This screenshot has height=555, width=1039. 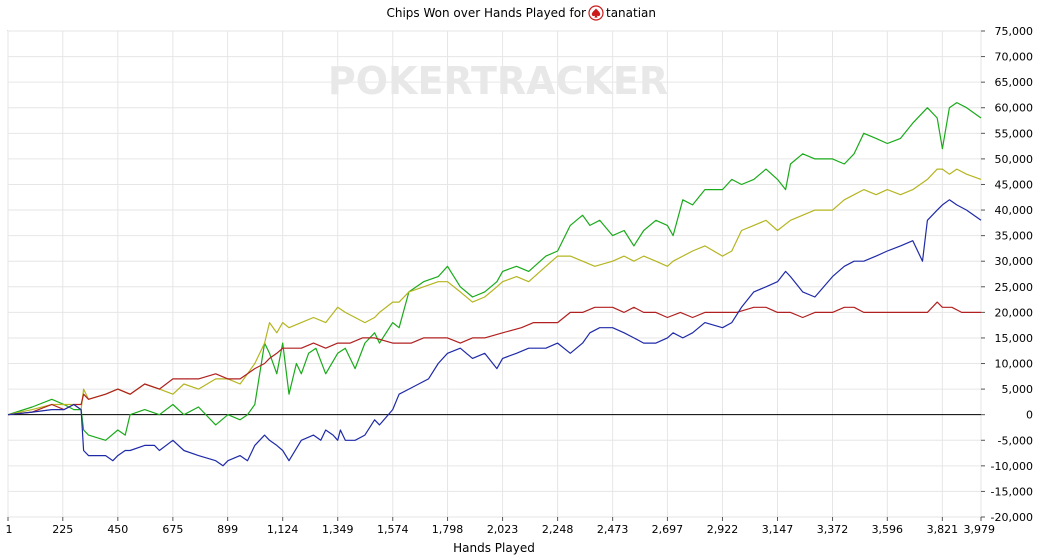 What do you see at coordinates (778, 529) in the screenshot?
I see `x-tick-label: 3,147` at bounding box center [778, 529].